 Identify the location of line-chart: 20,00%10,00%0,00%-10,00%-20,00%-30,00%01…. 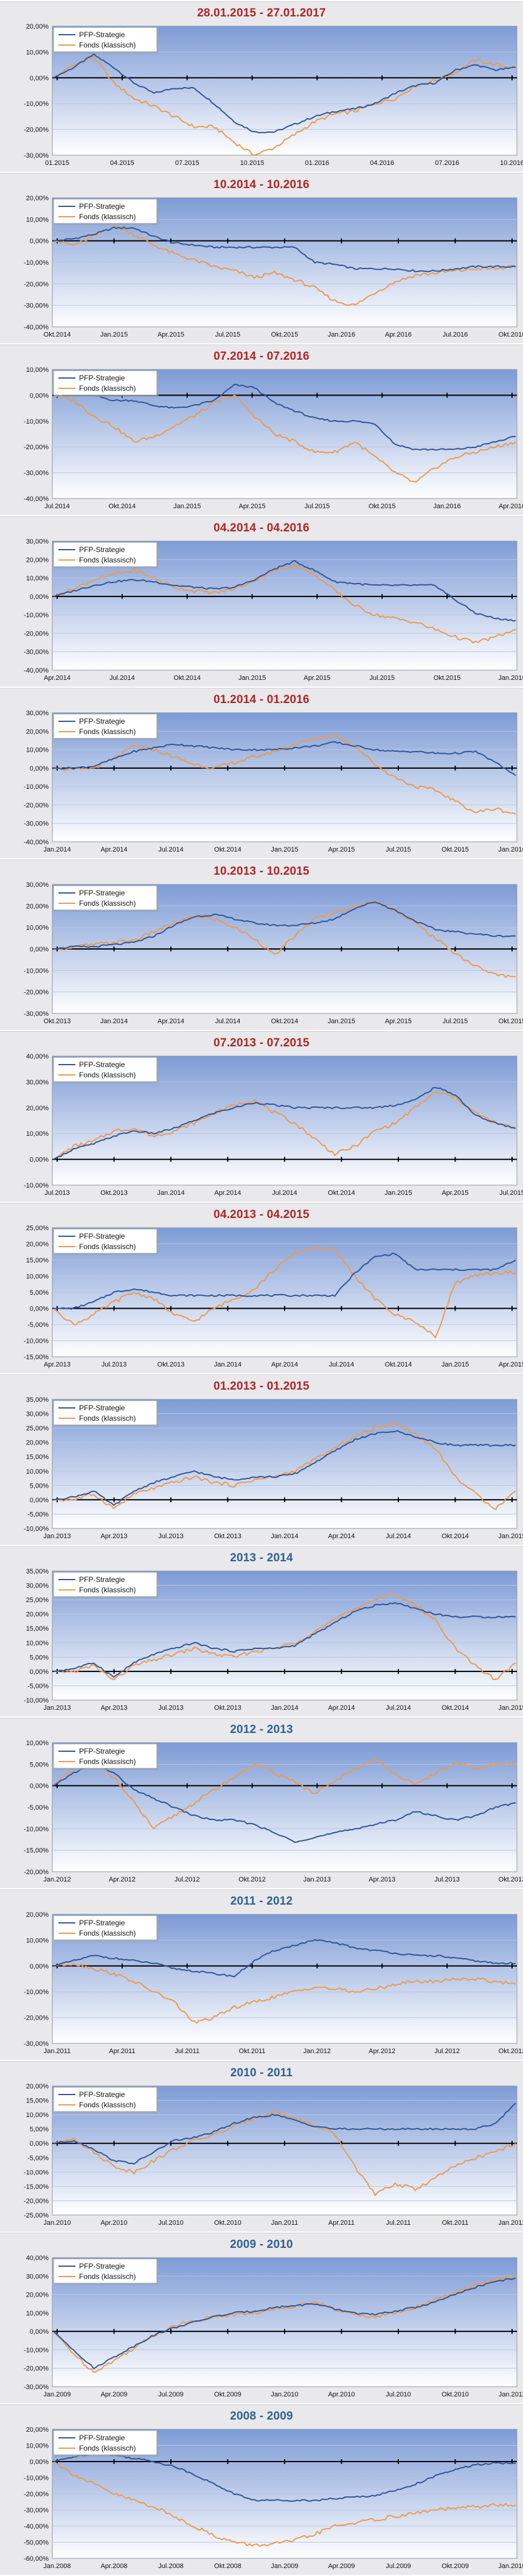
(274, 95).